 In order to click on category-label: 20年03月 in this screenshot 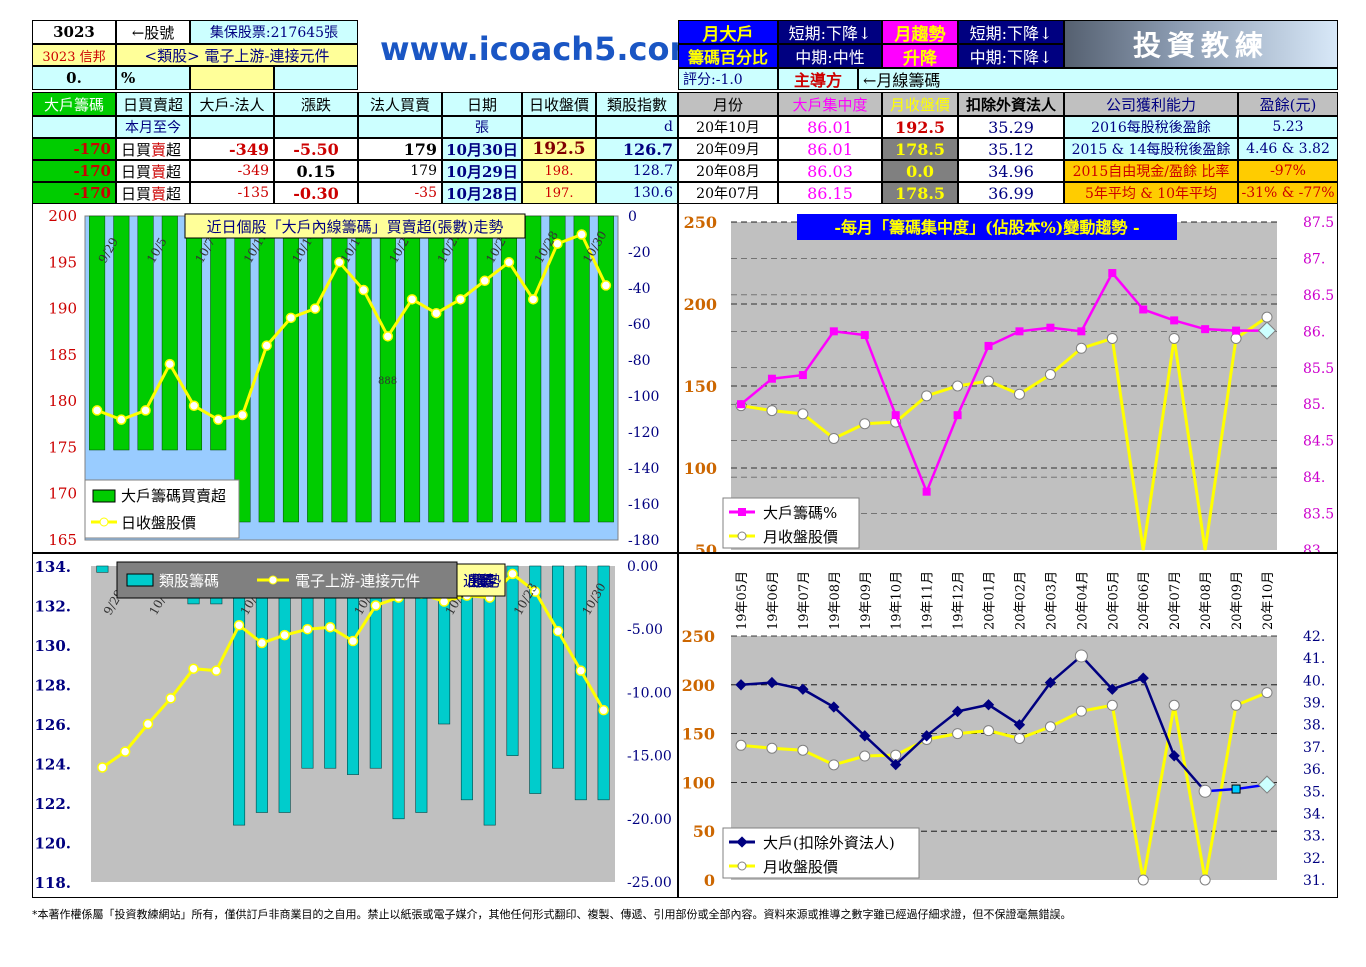, I will do `click(1051, 600)`.